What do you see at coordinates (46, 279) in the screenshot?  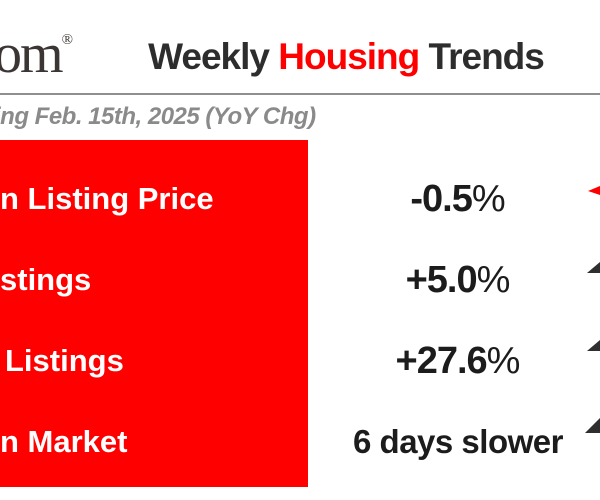 I see `metric-label-new-listings: stings` at bounding box center [46, 279].